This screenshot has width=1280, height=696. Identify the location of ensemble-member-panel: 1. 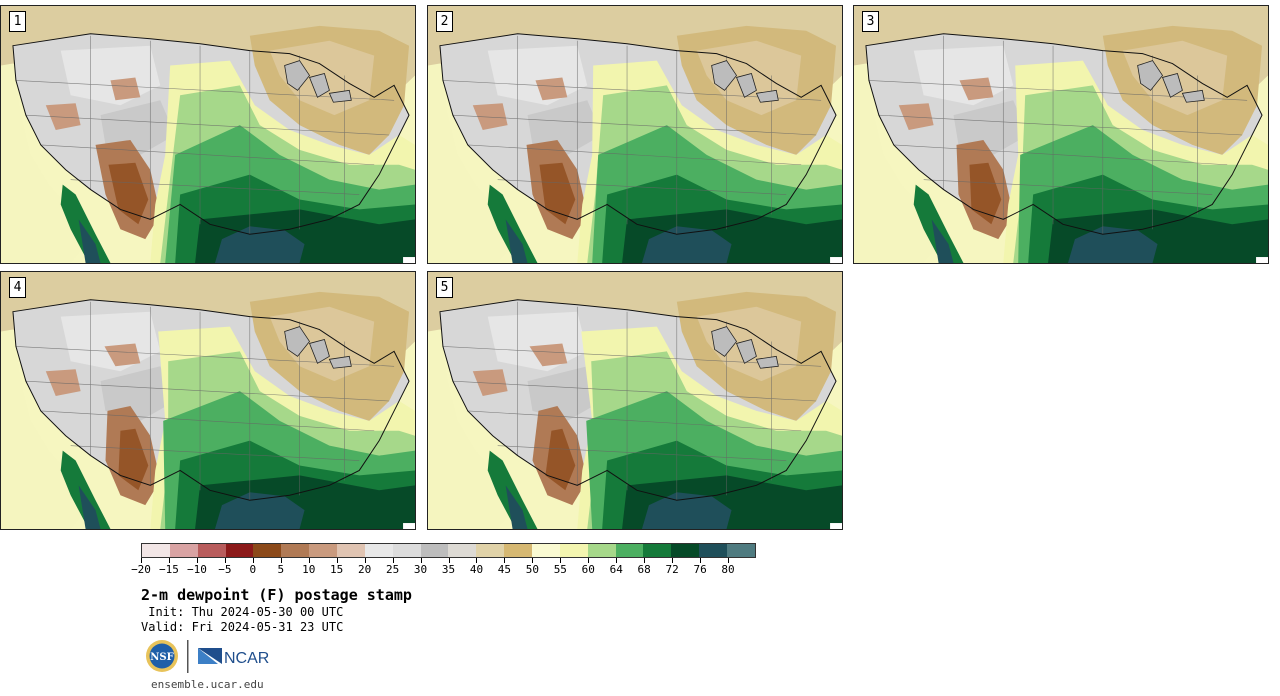
(208, 134).